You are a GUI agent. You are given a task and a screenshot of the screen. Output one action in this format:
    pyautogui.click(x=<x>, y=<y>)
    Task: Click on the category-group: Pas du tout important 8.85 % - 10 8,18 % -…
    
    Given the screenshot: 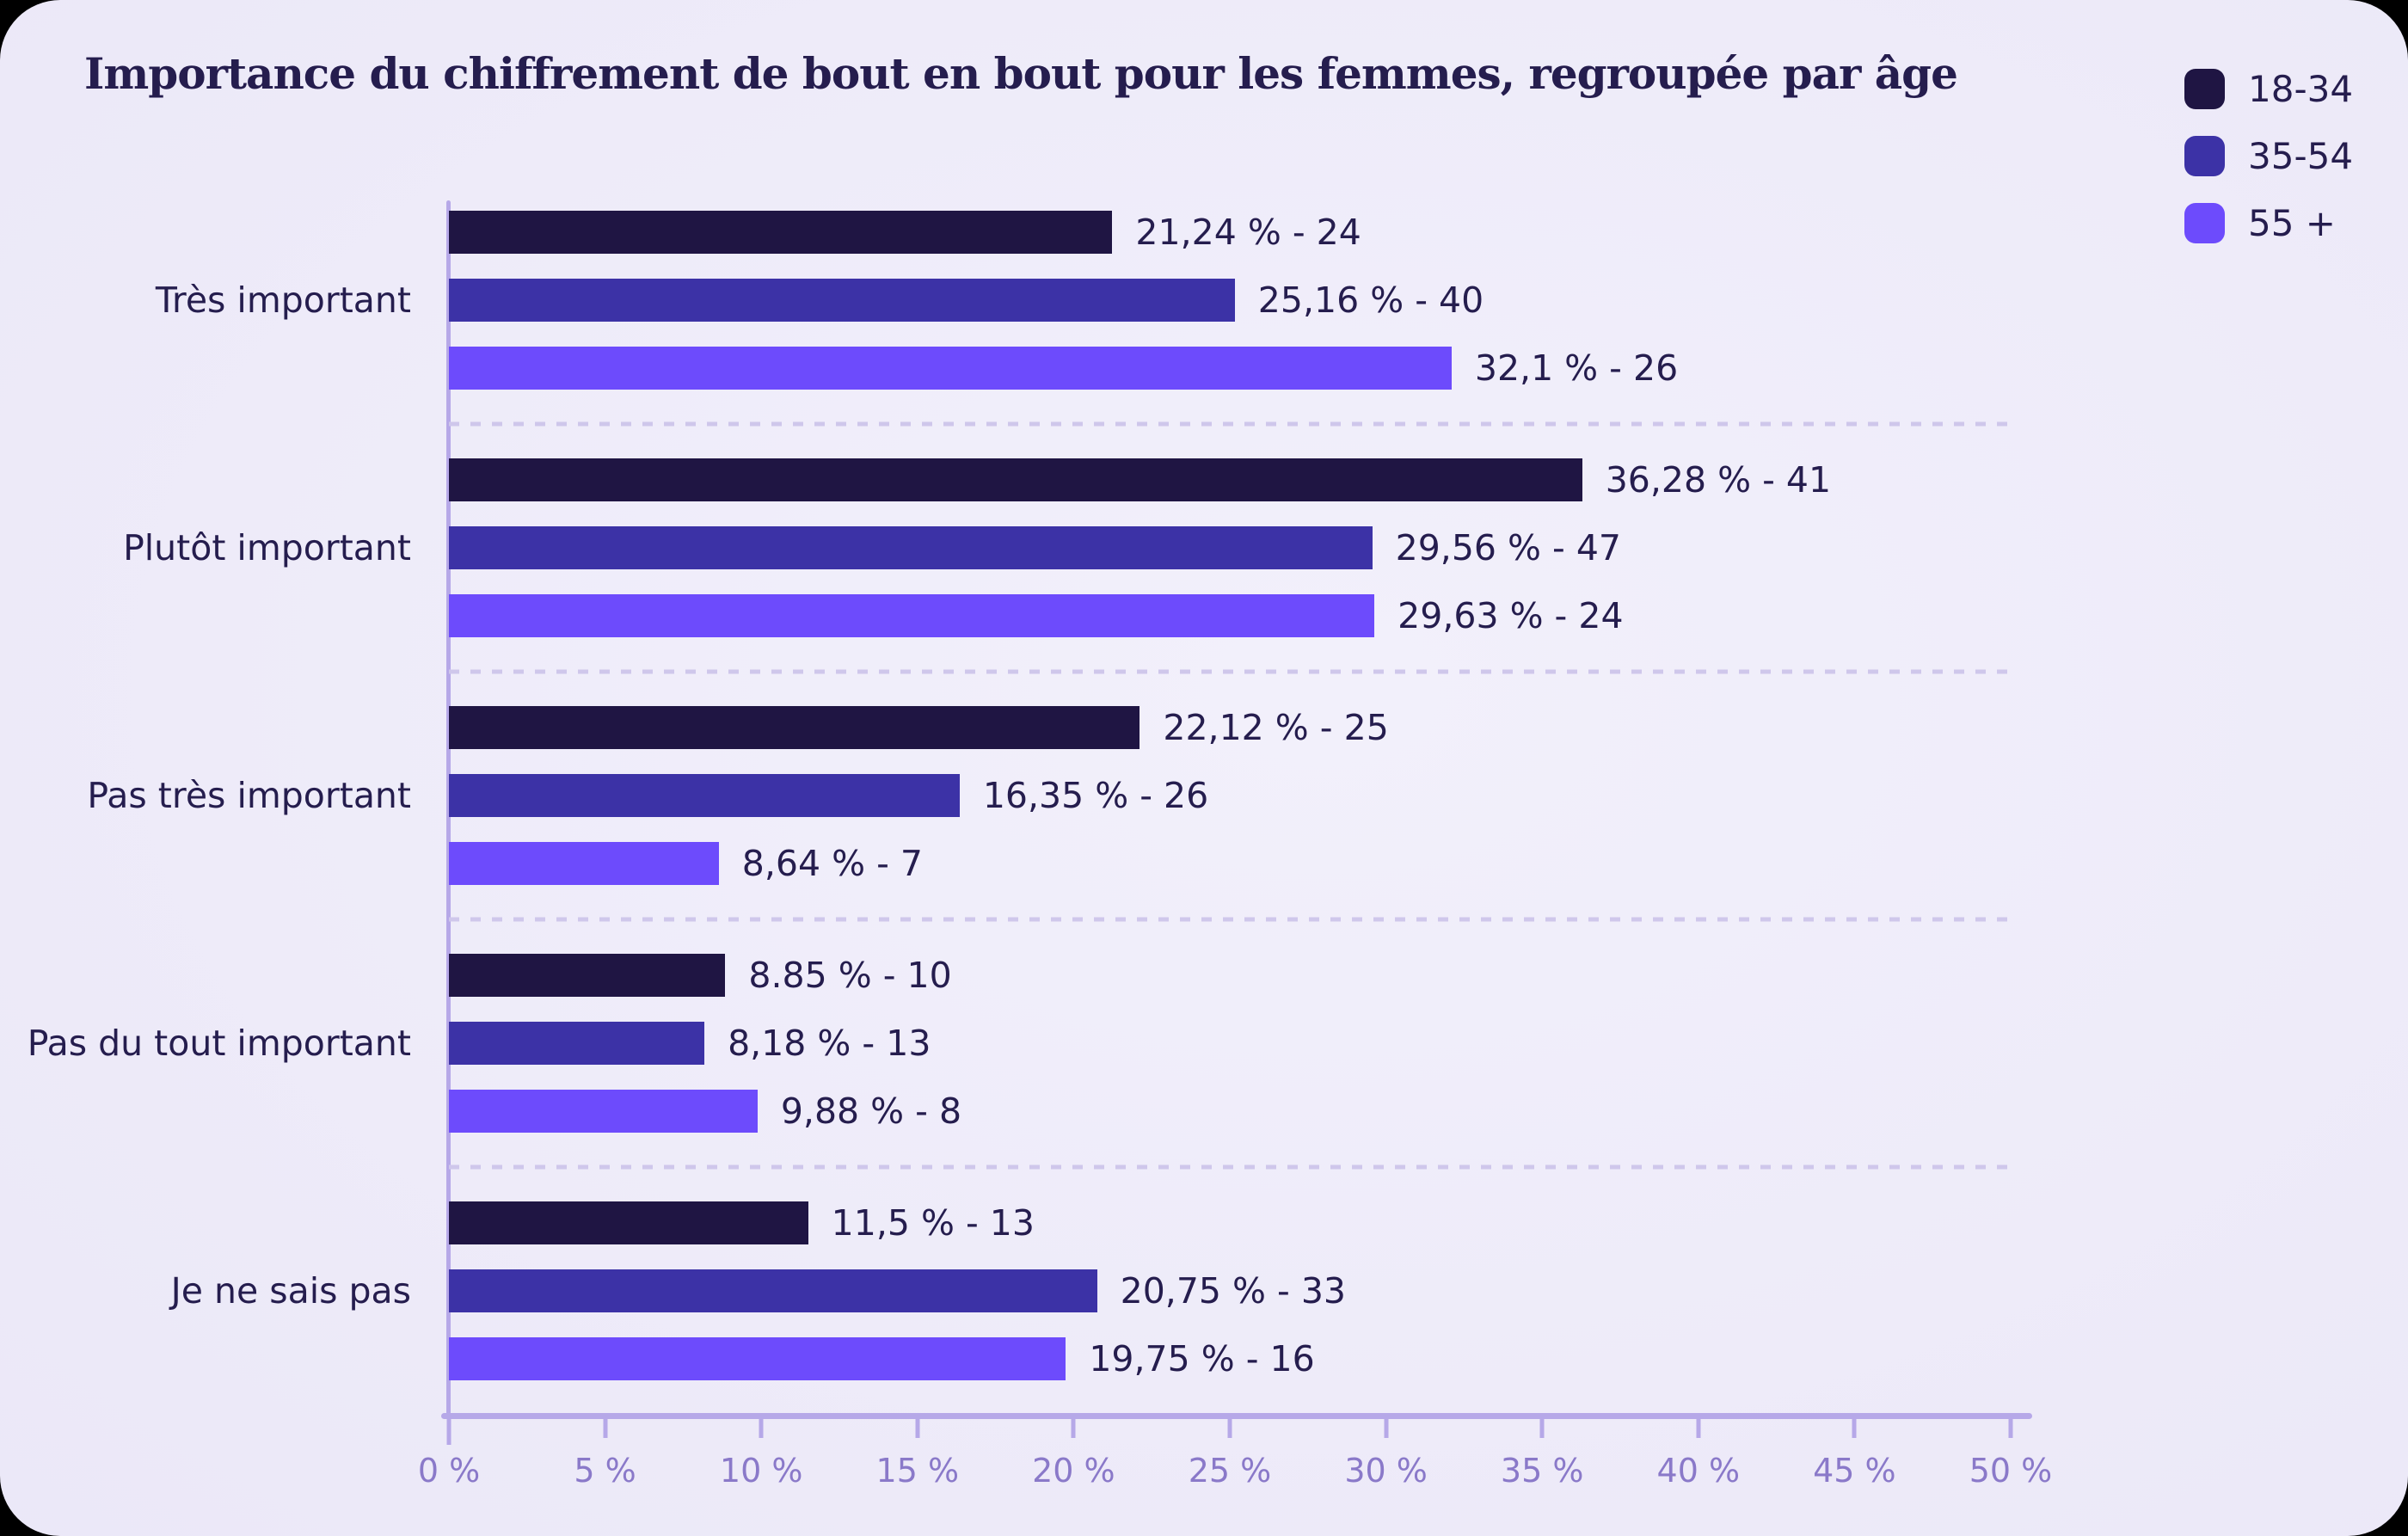 What is the action you would take?
    pyautogui.click(x=1020, y=1043)
    